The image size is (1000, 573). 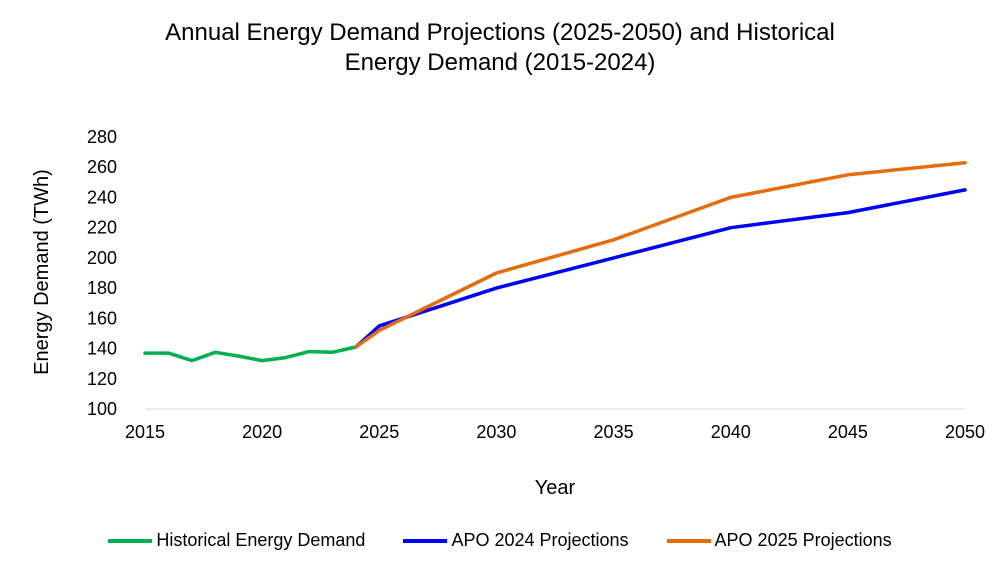 What do you see at coordinates (102, 137) in the screenshot?
I see `y-tick-label: 280` at bounding box center [102, 137].